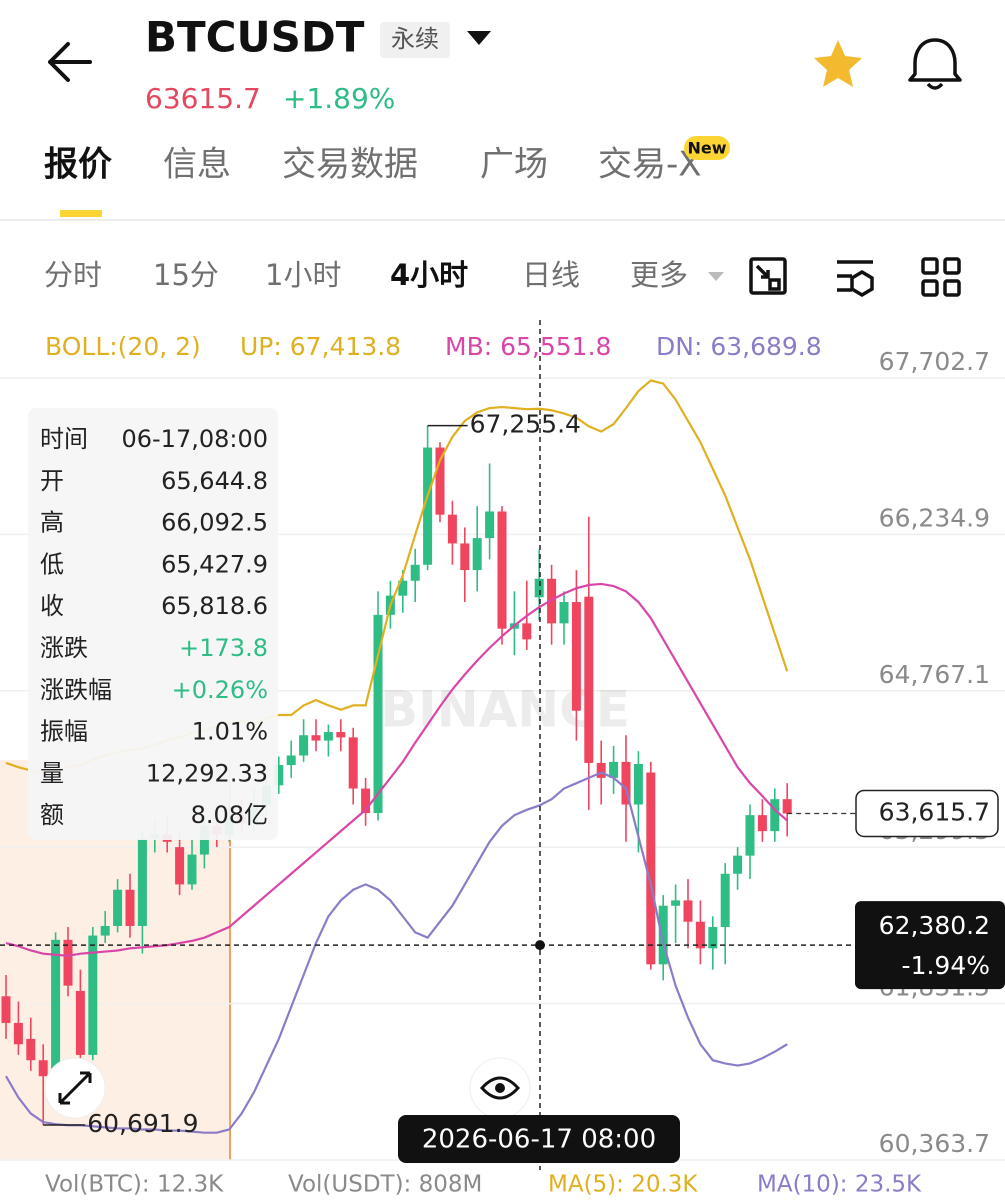  Describe the element at coordinates (927, 813) in the screenshot. I see `last-price-box` at that location.